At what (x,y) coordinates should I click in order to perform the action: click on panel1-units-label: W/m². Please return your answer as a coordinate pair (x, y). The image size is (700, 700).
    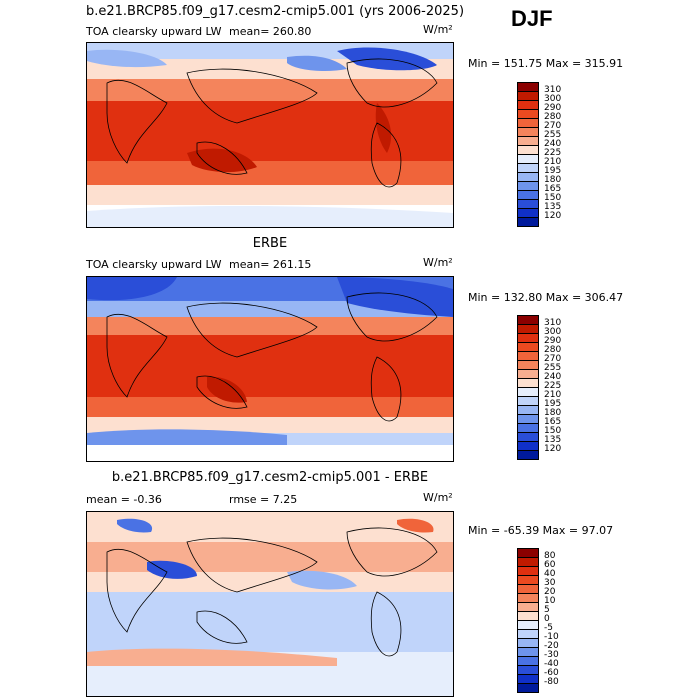
    Looking at the image, I should click on (438, 29).